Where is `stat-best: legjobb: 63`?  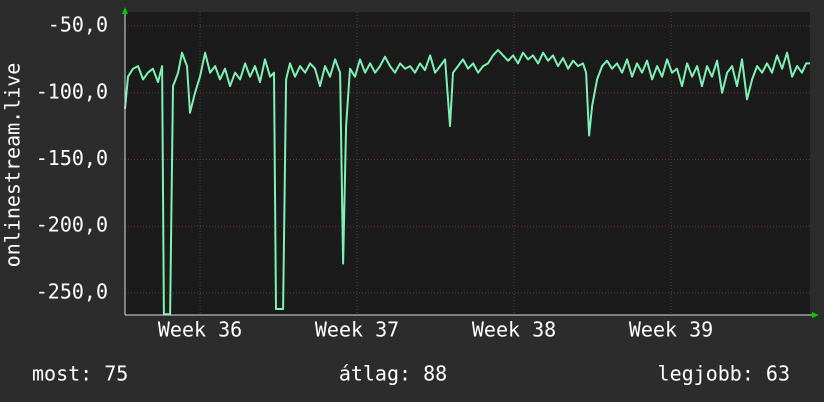 stat-best: legjobb: 63 is located at coordinates (724, 374).